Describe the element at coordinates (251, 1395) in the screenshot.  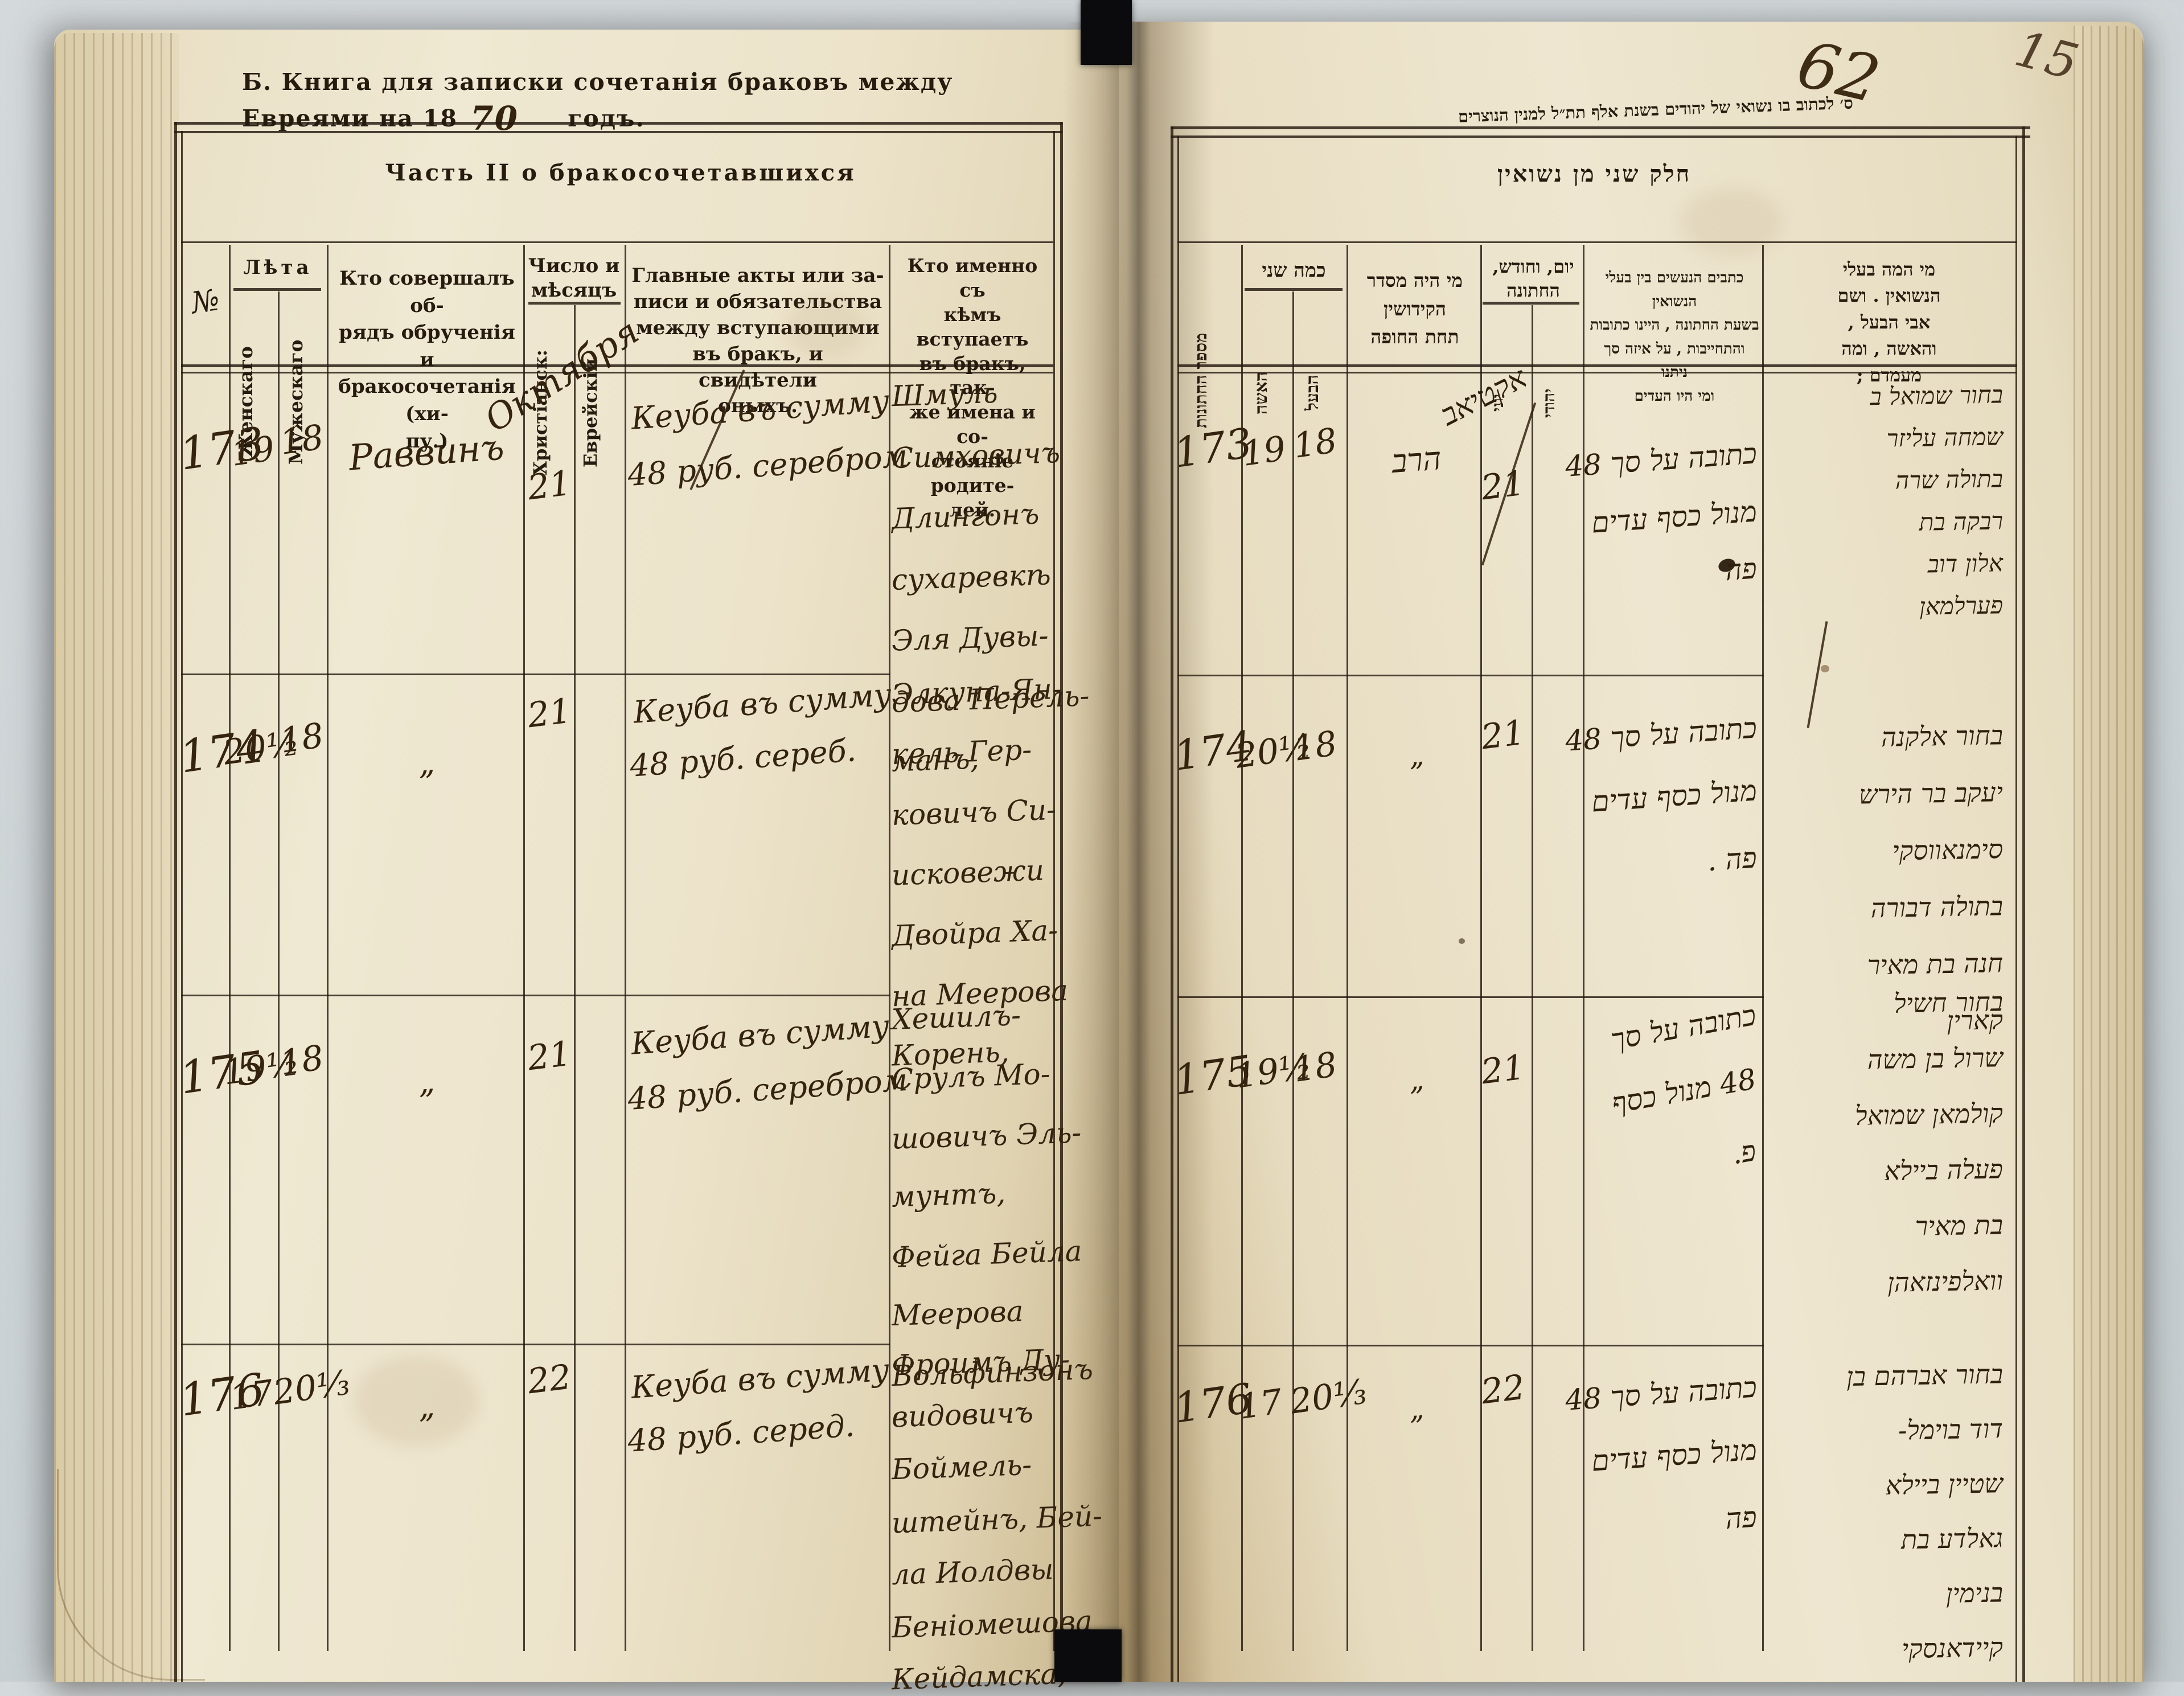
I see `wife-age: 17` at that location.